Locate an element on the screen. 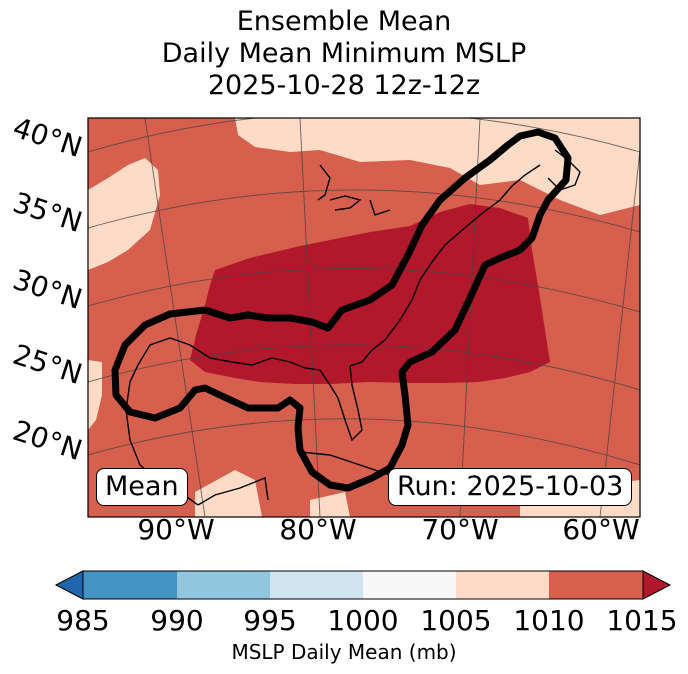 The width and height of the screenshot is (688, 674). title-line-1: Ensemble Mean is located at coordinates (344, 21).